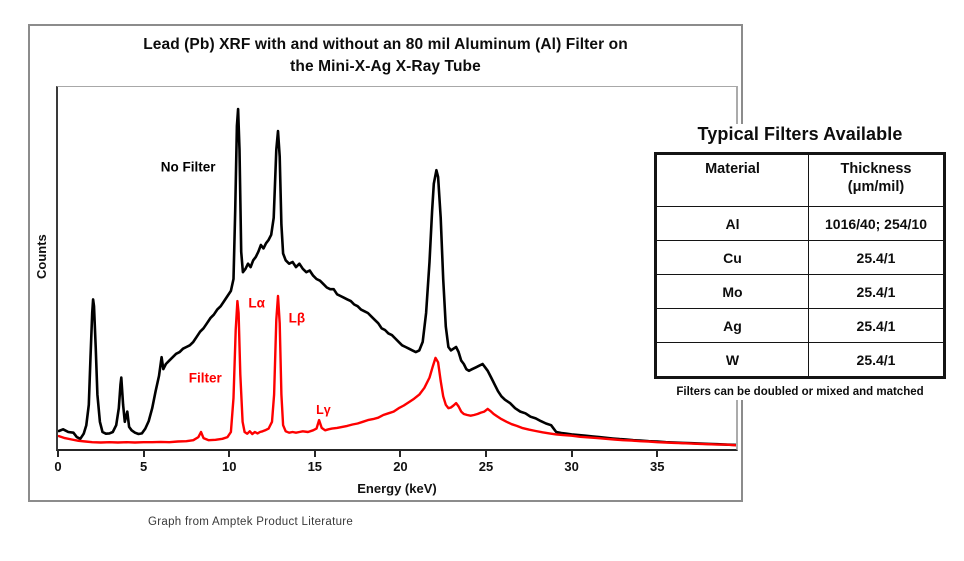 The width and height of the screenshot is (964, 561). Describe the element at coordinates (256, 303) in the screenshot. I see `l-alpha-label: Lα` at that location.